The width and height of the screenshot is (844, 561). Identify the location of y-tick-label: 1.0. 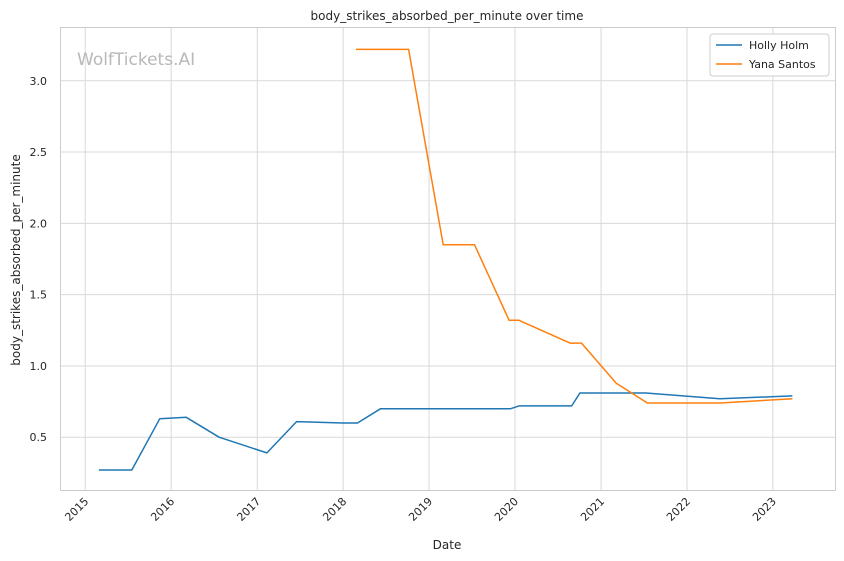
(39, 366).